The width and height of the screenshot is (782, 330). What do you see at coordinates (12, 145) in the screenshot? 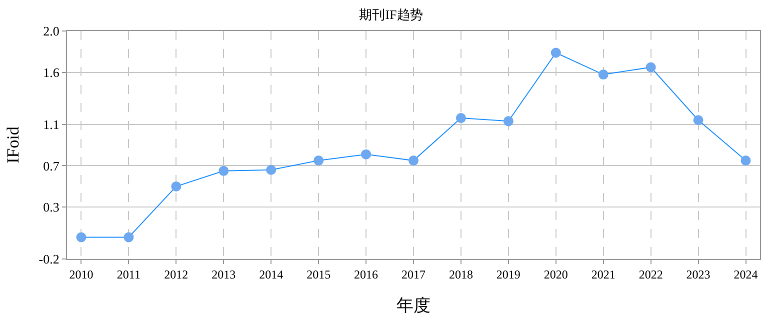
I see `y-axis-title: IFoid` at bounding box center [12, 145].